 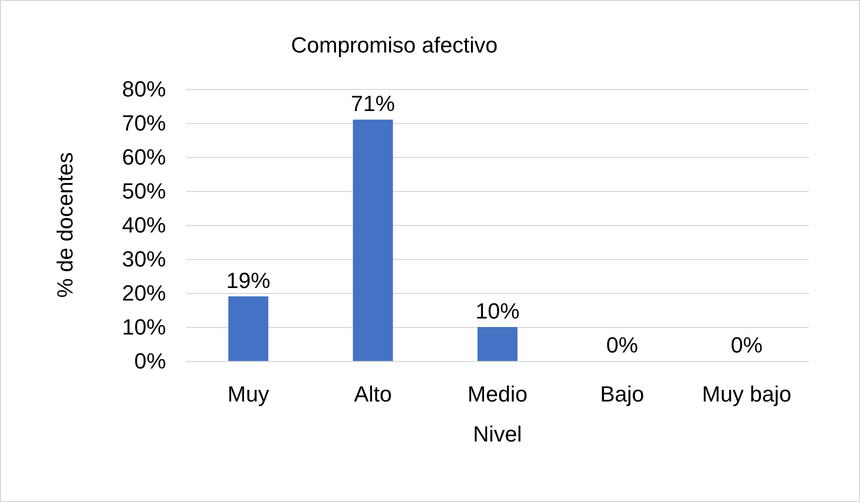 I want to click on y-tick-label: 40%, so click(x=144, y=225).